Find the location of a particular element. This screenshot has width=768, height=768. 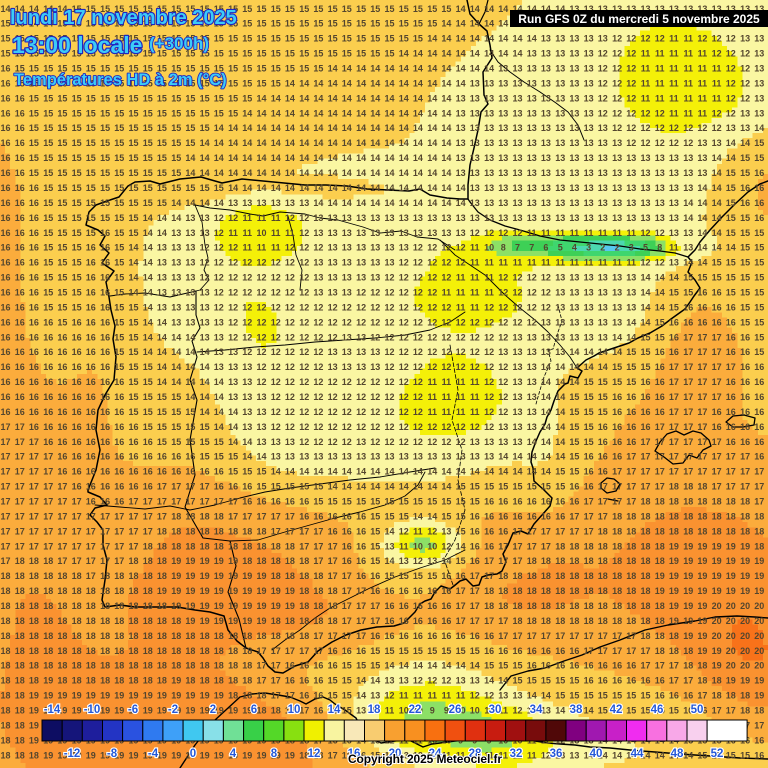

svg-text:Run GFS 0Z du mercredi 5 novem: Run GFS 0Z du mercredi 5 novembre 2025 is located at coordinates (639, 19).